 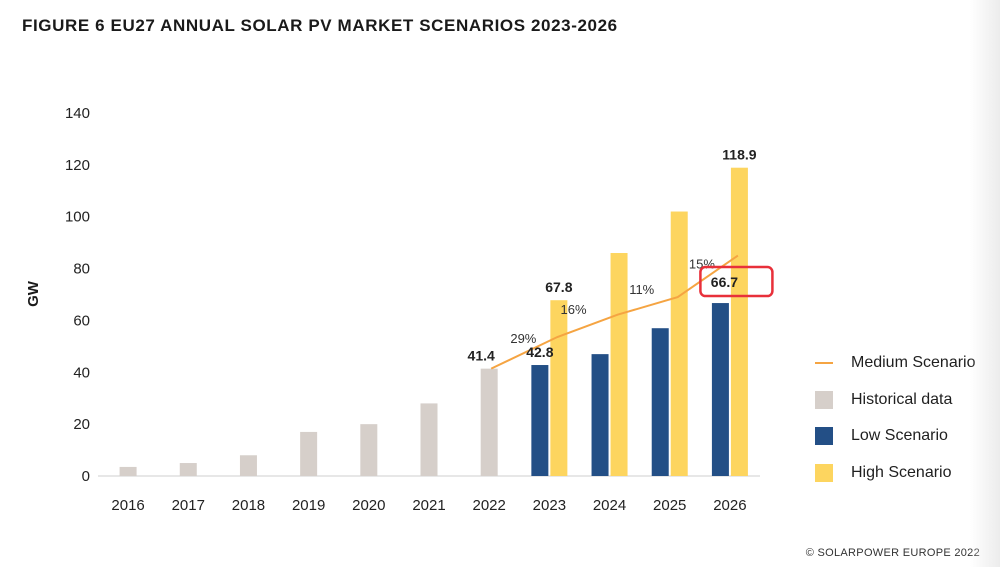 I want to click on data-label: 41.4, so click(x=481, y=356).